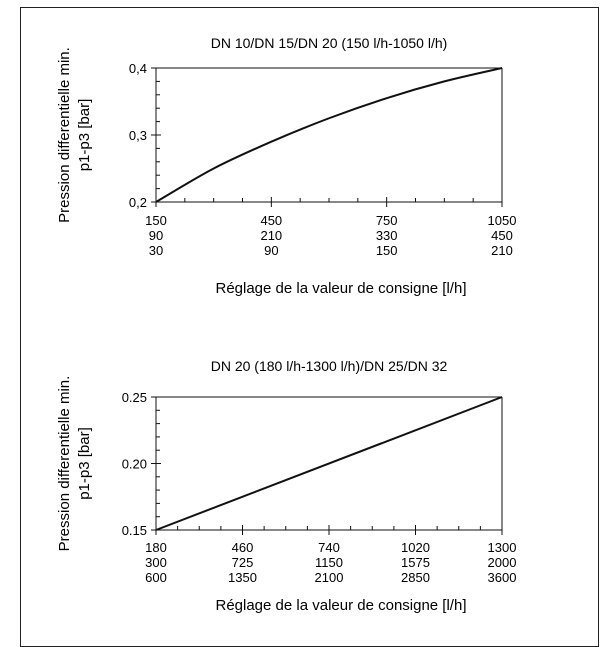 The height and width of the screenshot is (647, 610). I want to click on chart-2-title: DN 20 (180 l/h-1300 l/h)/DN 25/DN 32, so click(329, 366).